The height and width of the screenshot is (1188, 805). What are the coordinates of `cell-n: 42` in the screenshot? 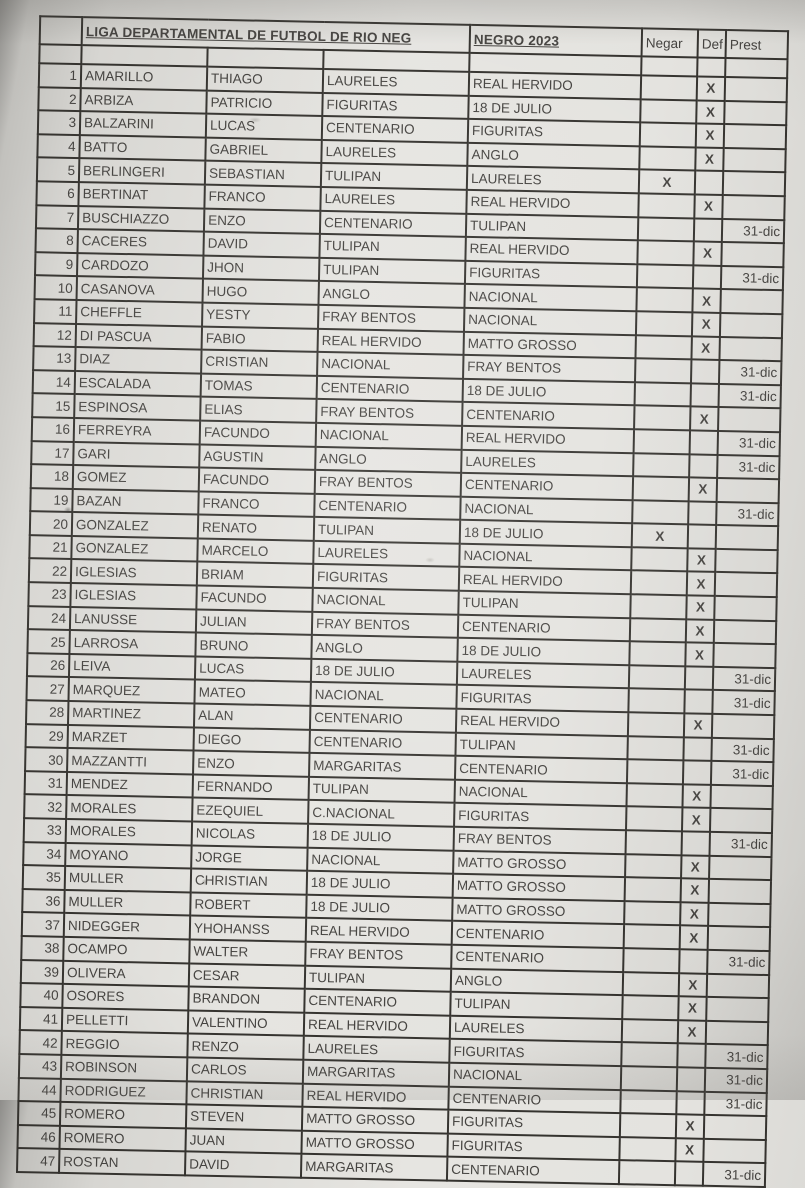 It's located at (40, 1042).